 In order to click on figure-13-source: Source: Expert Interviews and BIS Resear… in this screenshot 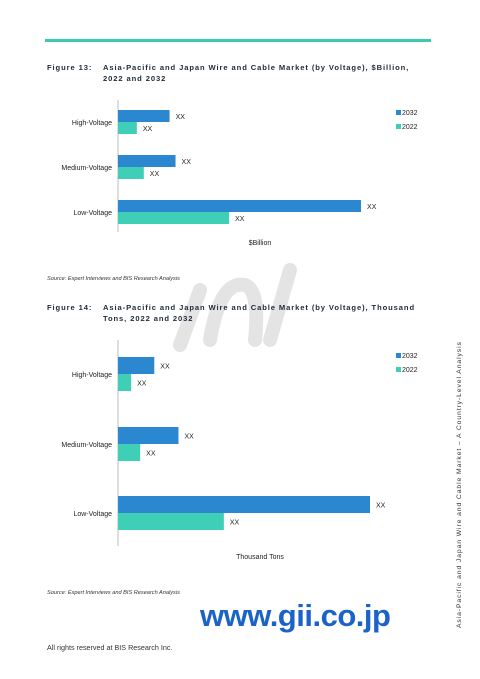, I will do `click(113, 279)`.